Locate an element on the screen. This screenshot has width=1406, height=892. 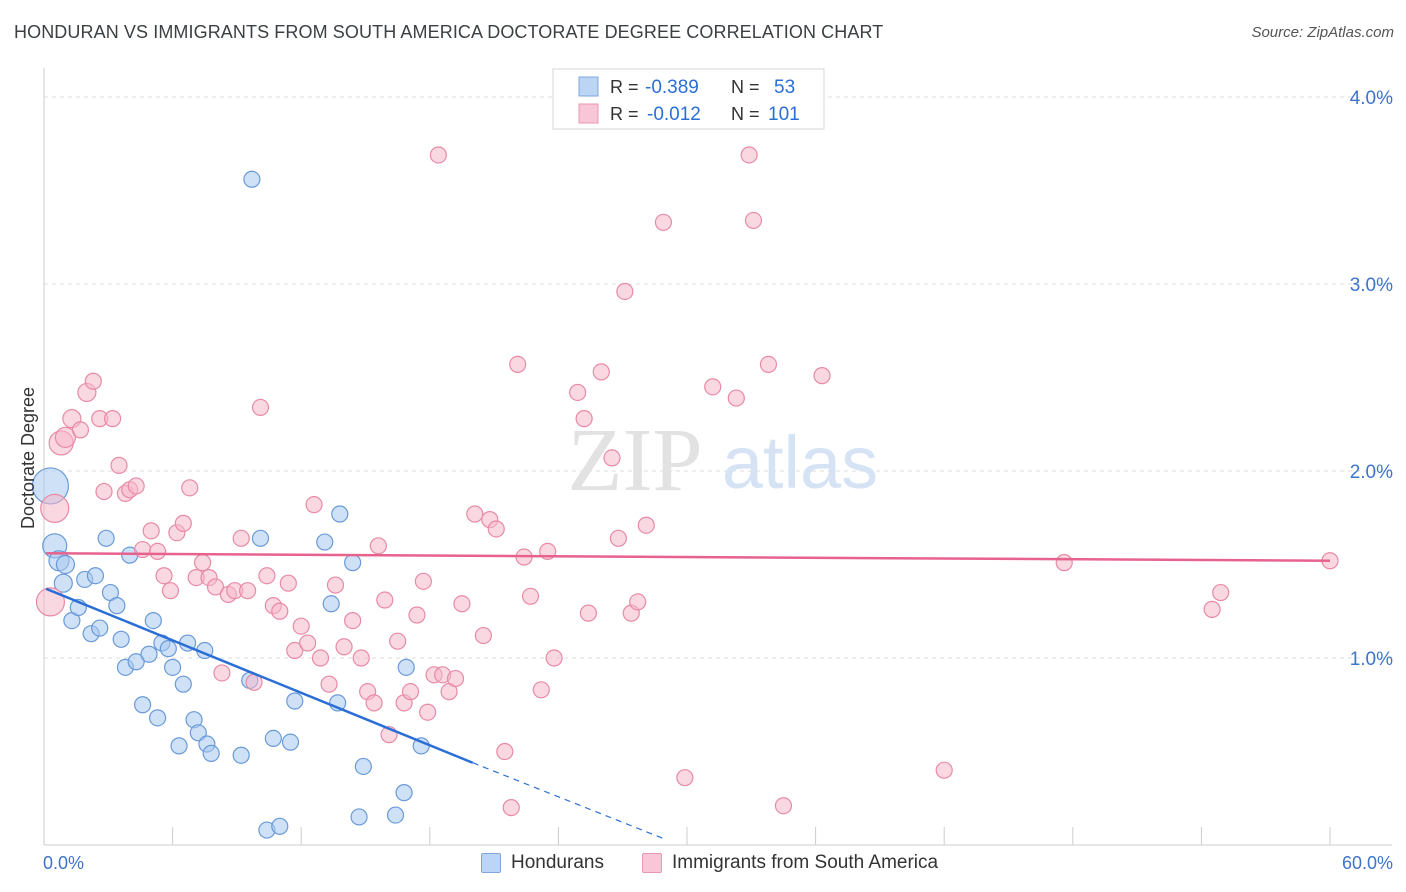
legend-swatch-blue is located at coordinates (491, 863).